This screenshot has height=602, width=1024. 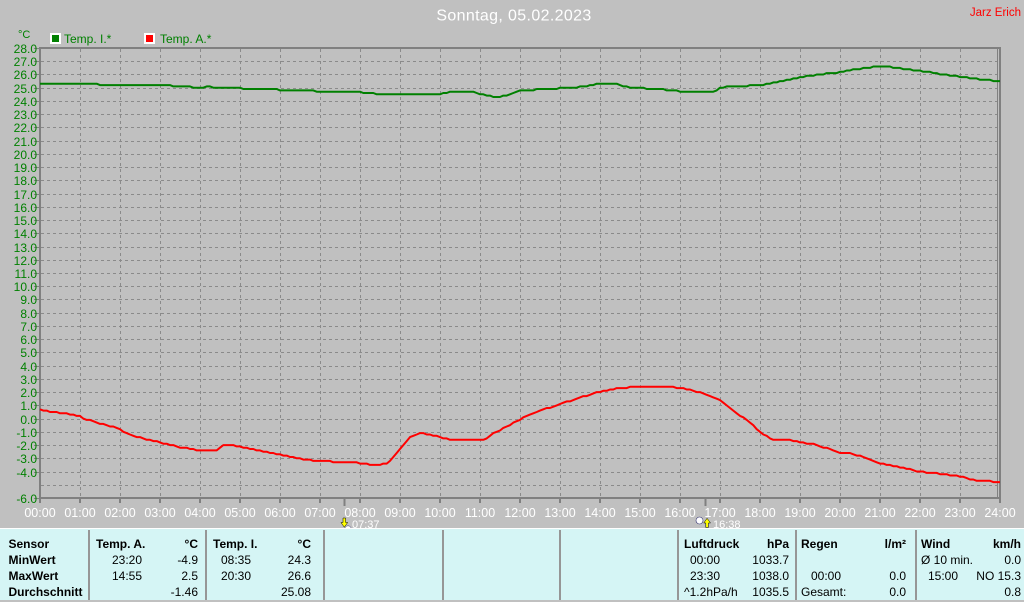 I want to click on svg-text: 2.0, so click(x=28, y=393).